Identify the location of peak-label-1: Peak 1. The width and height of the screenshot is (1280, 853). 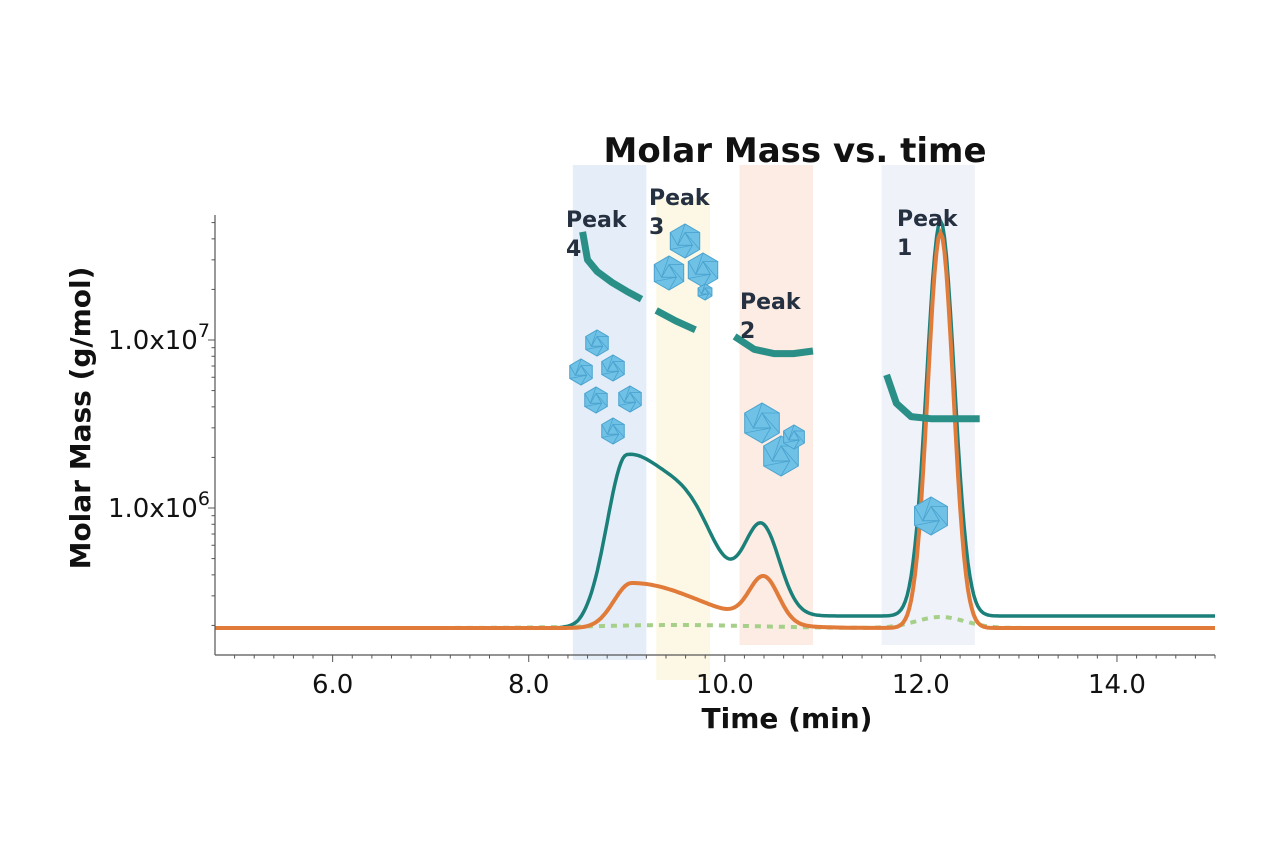
(928, 234).